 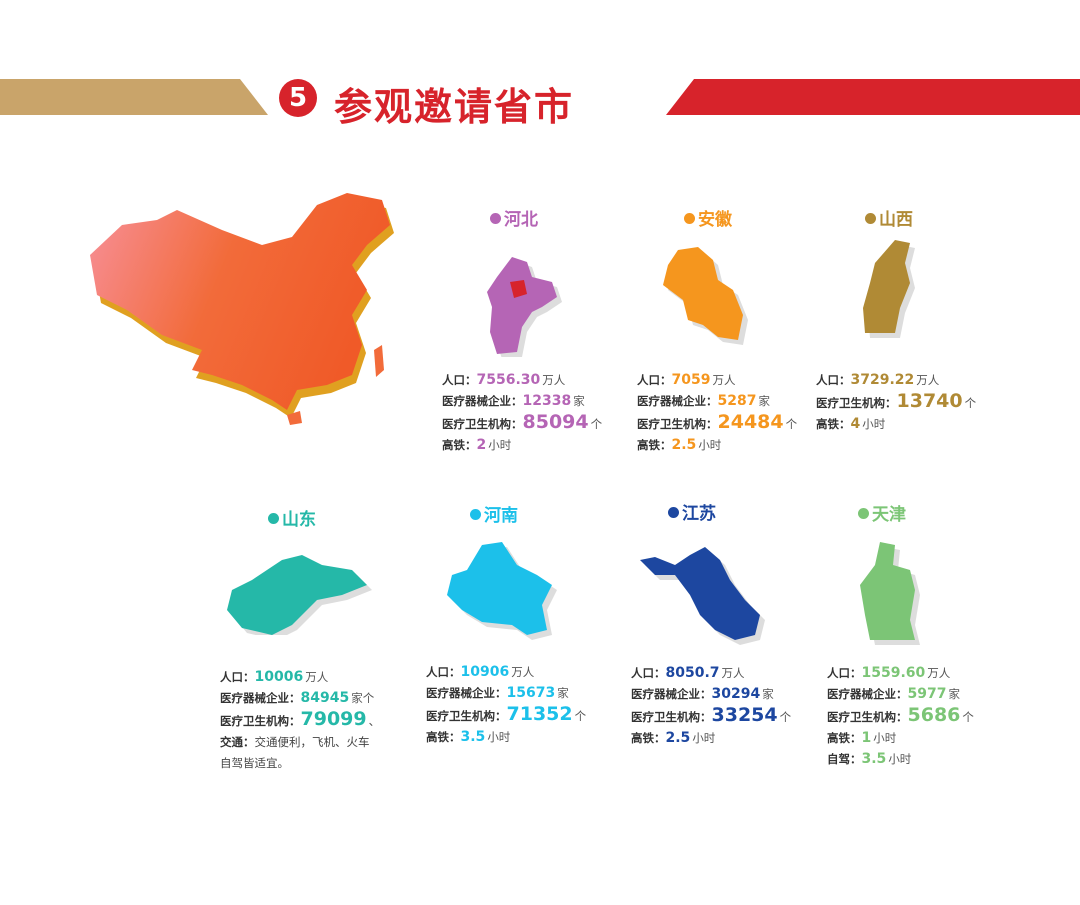 I want to click on info-label: 交通：, so click(x=237, y=742).